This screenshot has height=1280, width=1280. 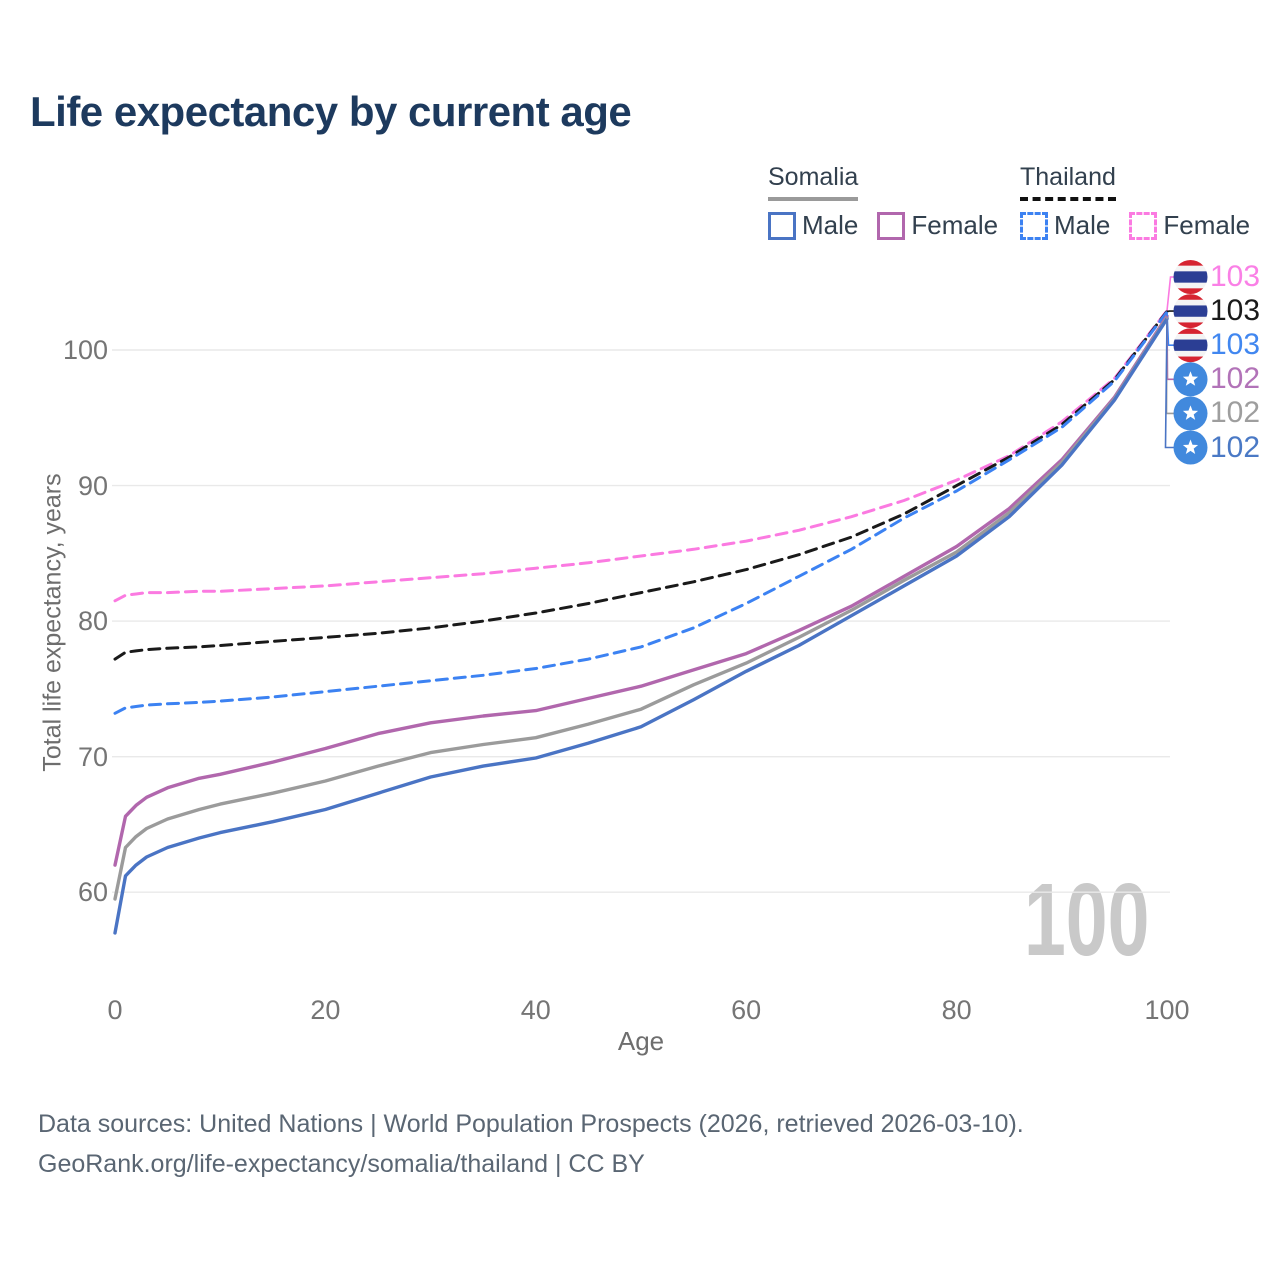 I want to click on y-tick-label-100: 100, so click(x=85, y=350).